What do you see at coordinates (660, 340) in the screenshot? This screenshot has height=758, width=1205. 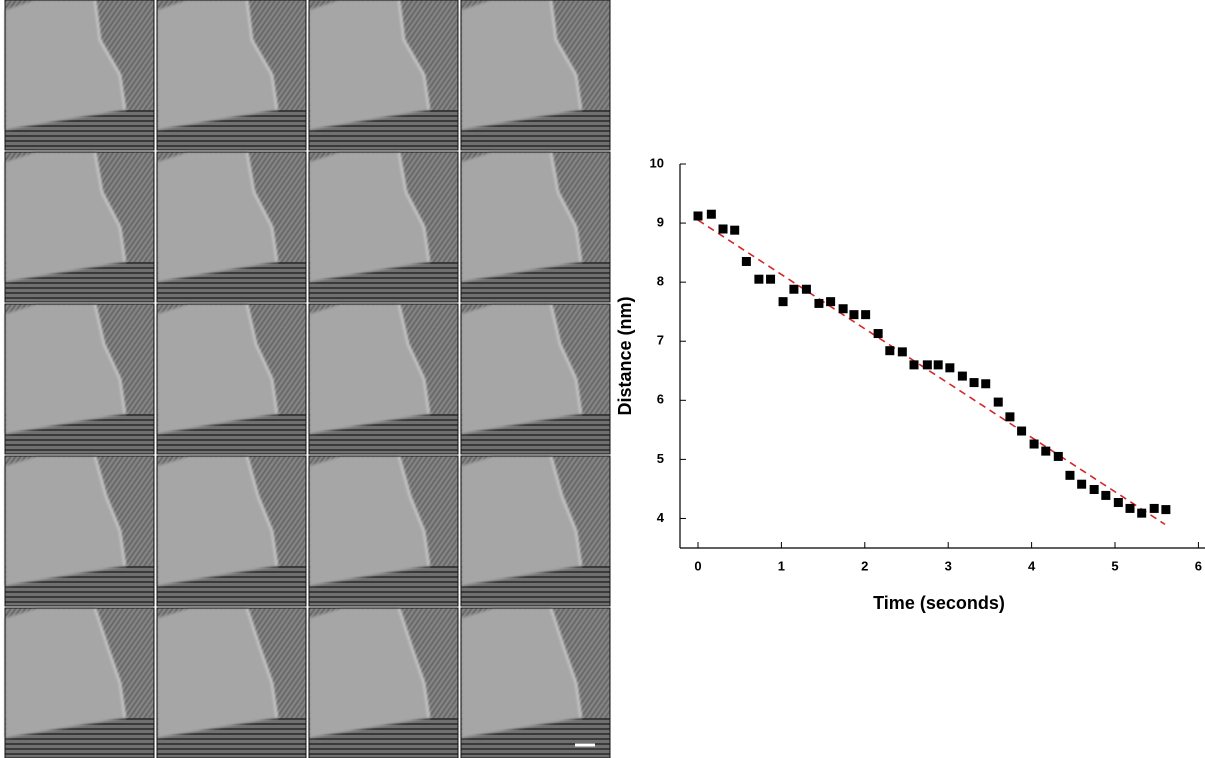 I see `y-tick-label: 7` at bounding box center [660, 340].